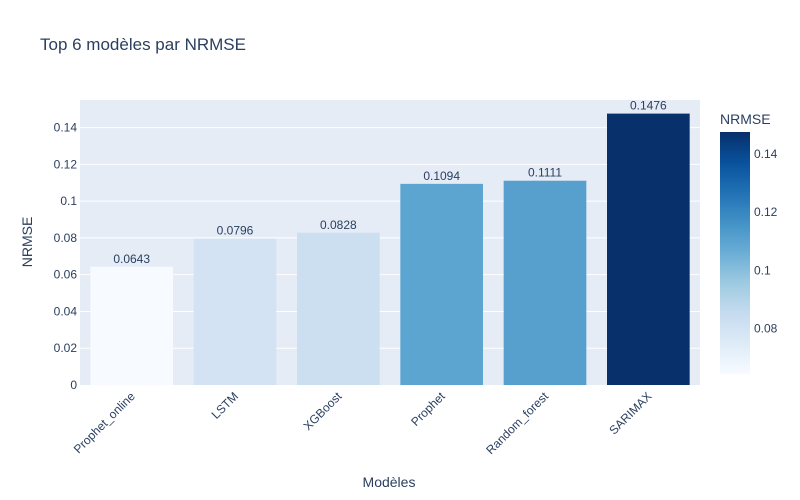 The image size is (800, 500). Describe the element at coordinates (766, 328) in the screenshot. I see `colorbar-tick-label: 0.08` at that location.